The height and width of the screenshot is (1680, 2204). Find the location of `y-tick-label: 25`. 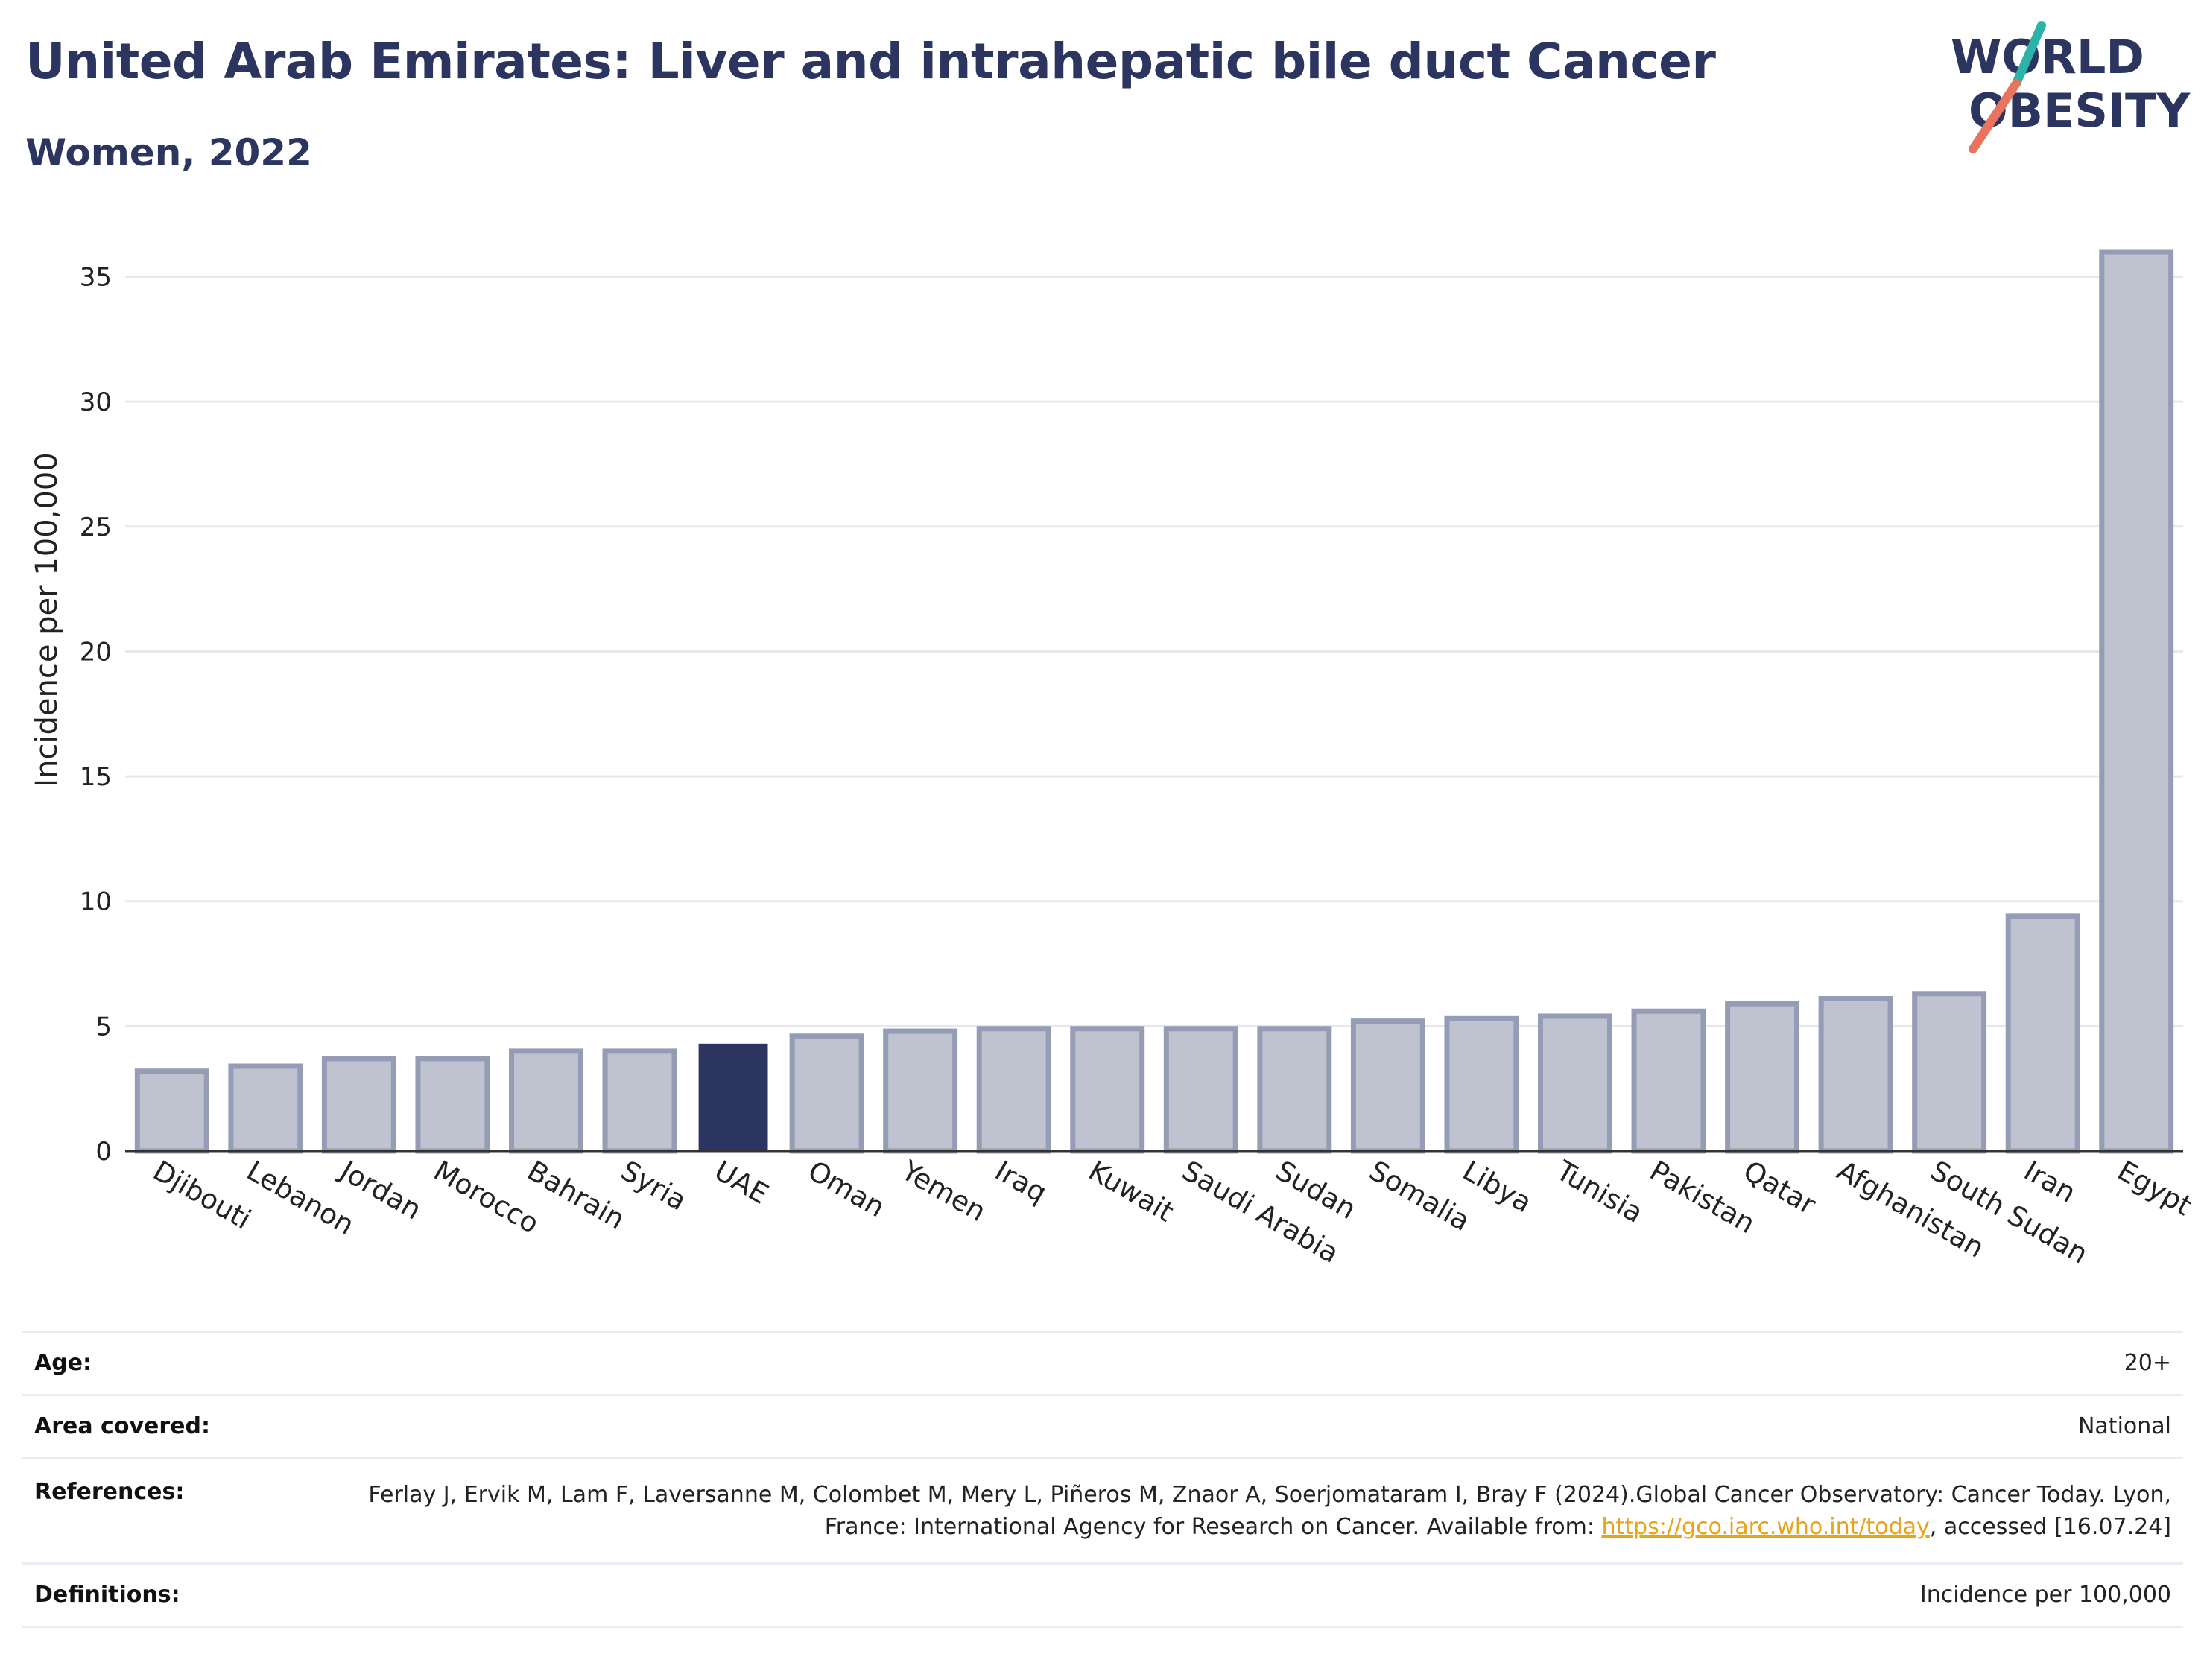

y-tick-label: 25 is located at coordinates (96, 527).